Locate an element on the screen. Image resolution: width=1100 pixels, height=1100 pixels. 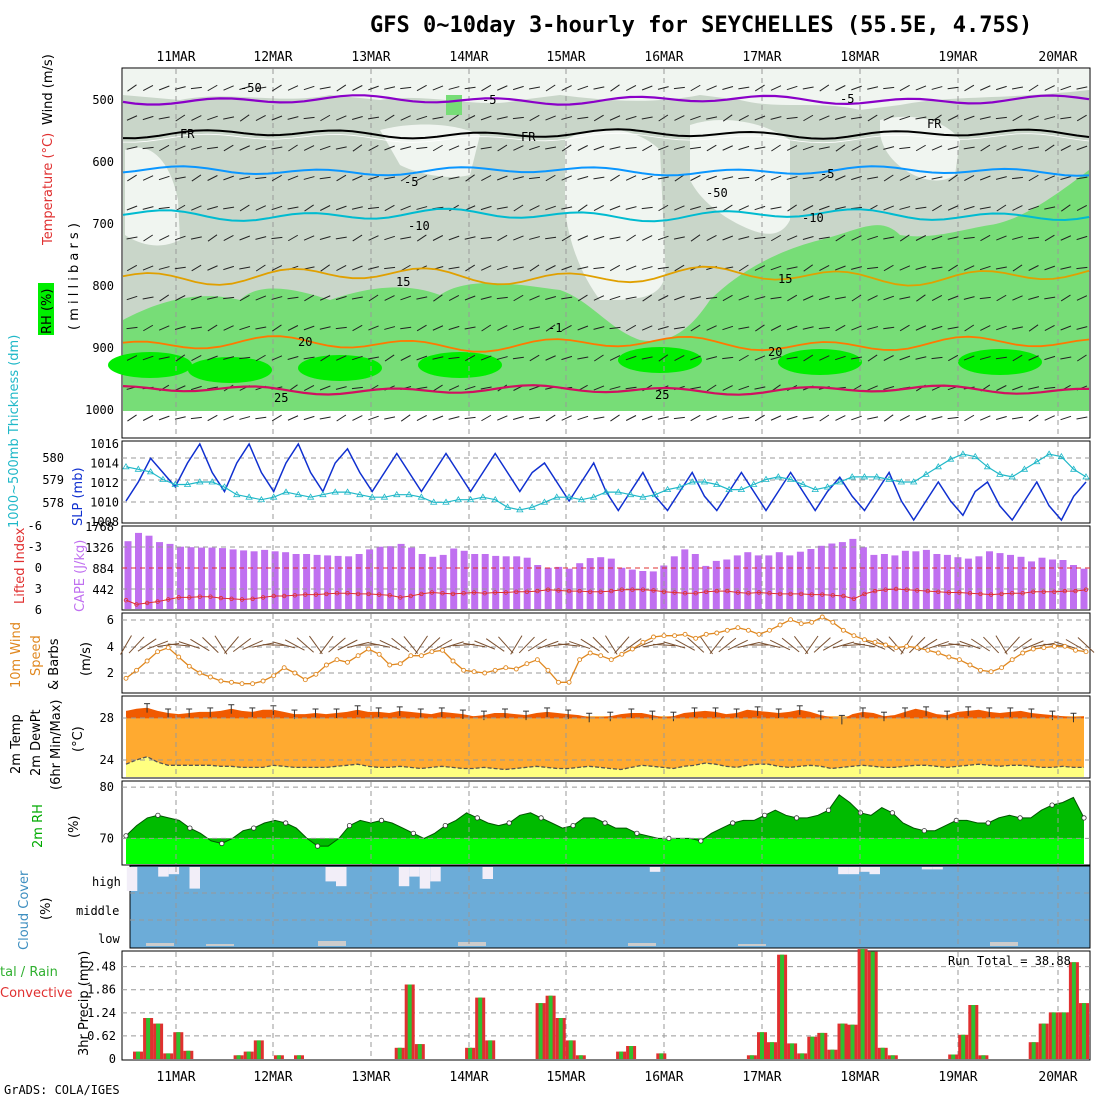
rh-wet-patch is located at coordinates (1000, 362).